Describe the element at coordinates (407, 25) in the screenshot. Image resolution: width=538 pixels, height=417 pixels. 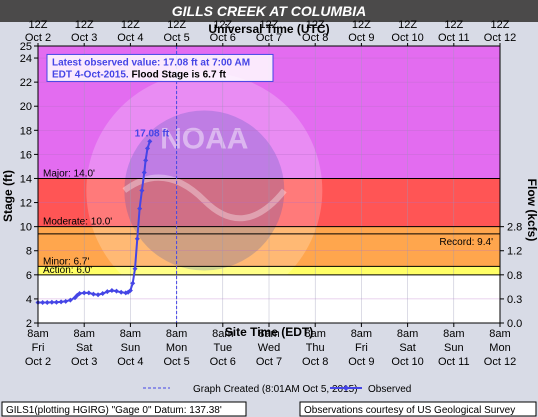
I see `top-tick-zulu-8: 12Z` at that location.